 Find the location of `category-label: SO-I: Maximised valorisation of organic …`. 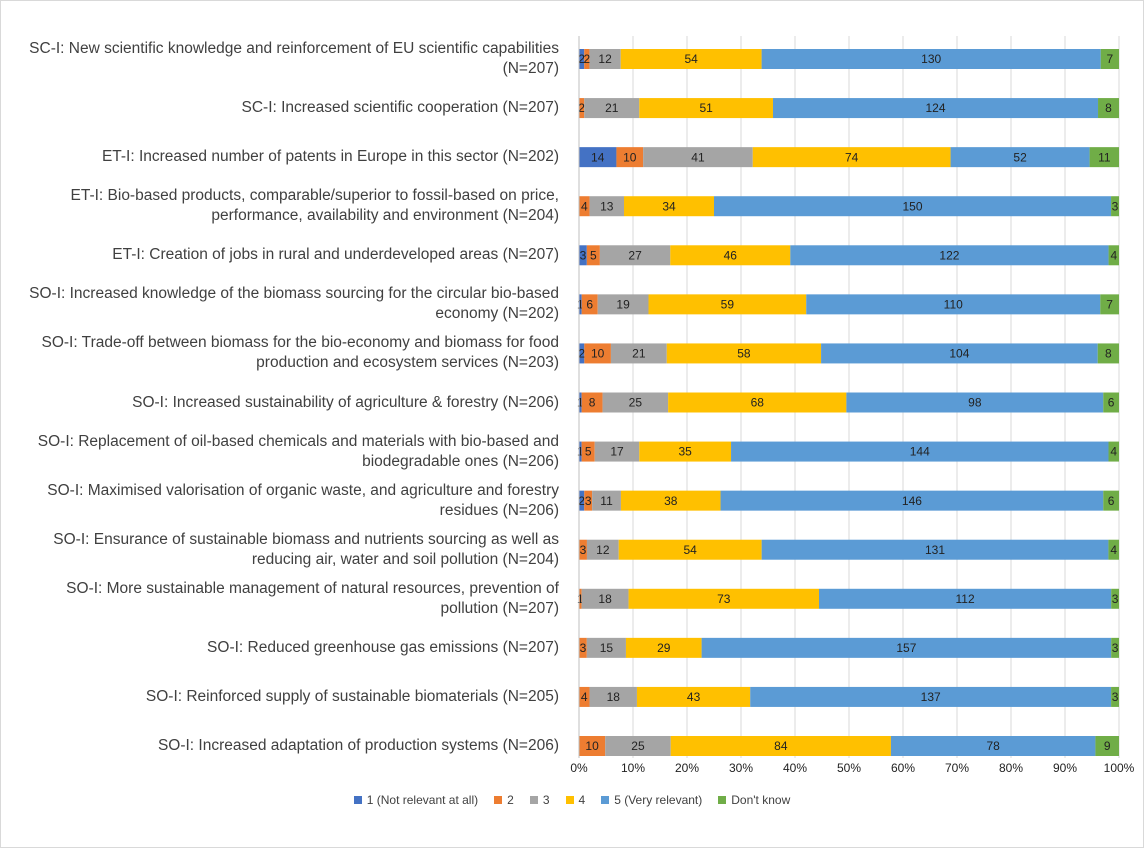

category-label: SO-I: Maximised valorisation of organic … is located at coordinates (303, 500).